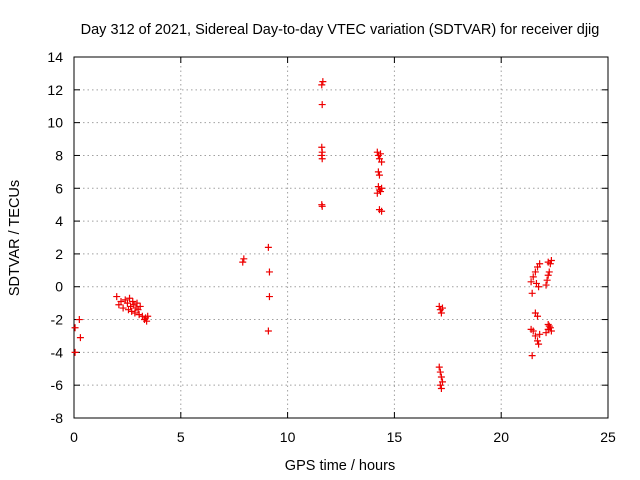 The height and width of the screenshot is (480, 640). What do you see at coordinates (57, 418) in the screenshot?
I see `y-tick-label: -8` at bounding box center [57, 418].